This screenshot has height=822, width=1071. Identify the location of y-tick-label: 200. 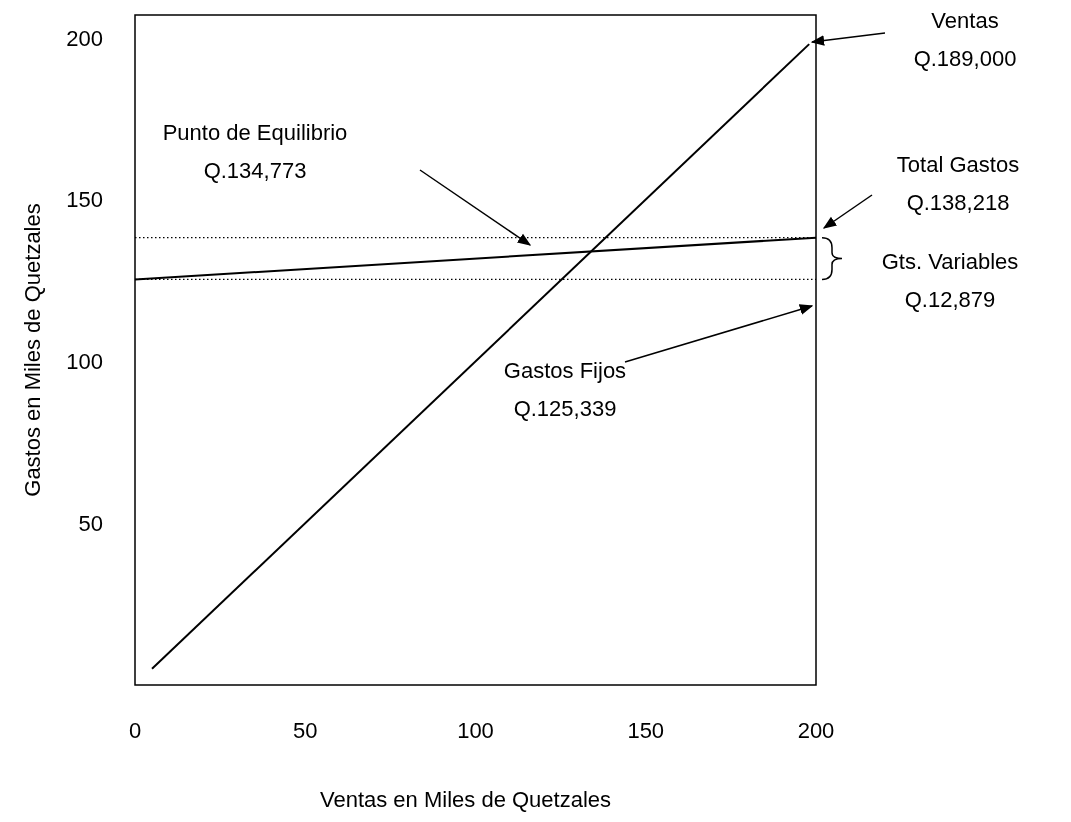
(84, 38).